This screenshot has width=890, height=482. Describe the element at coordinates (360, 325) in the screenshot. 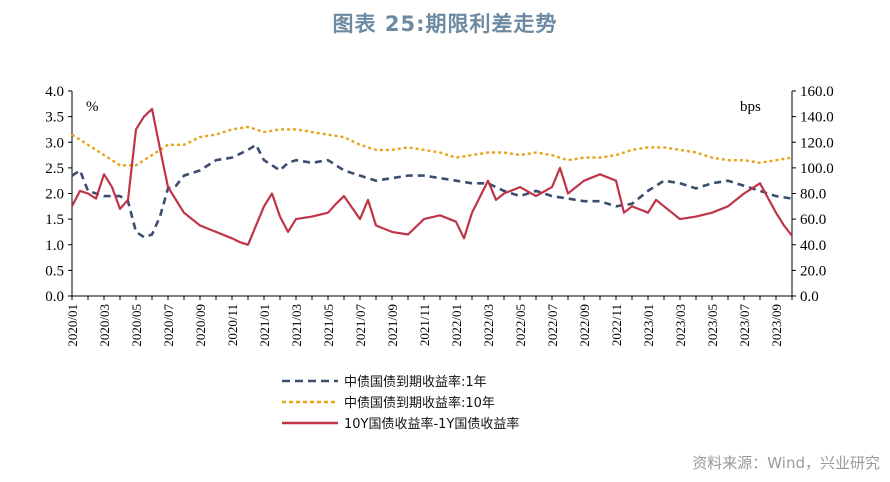

I see `x-tick-label: 2021/07` at that location.